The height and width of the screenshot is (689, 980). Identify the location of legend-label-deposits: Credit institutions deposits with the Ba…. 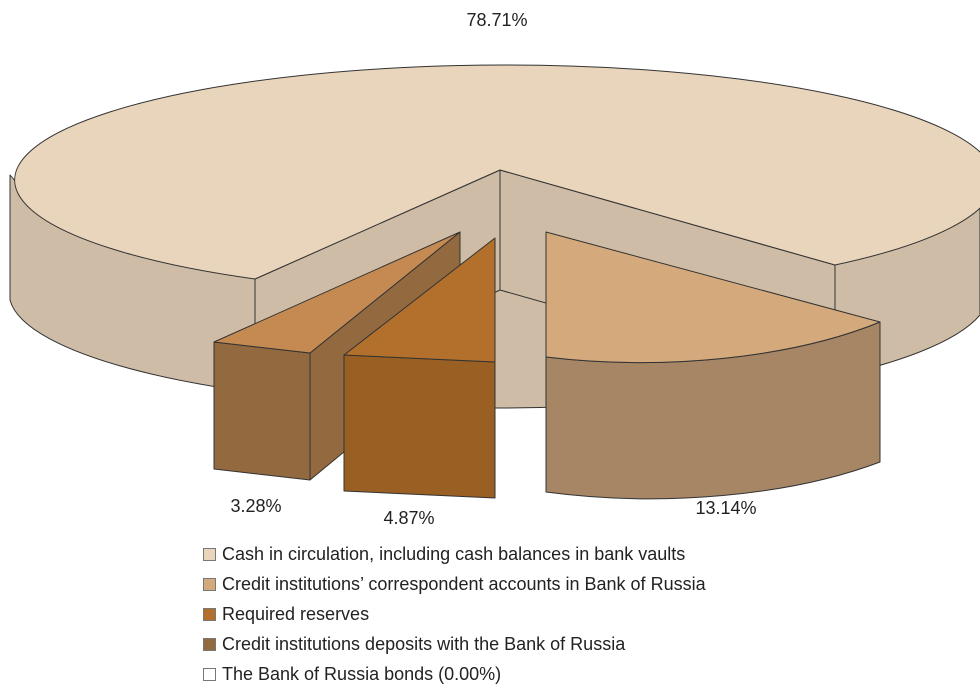
(424, 644).